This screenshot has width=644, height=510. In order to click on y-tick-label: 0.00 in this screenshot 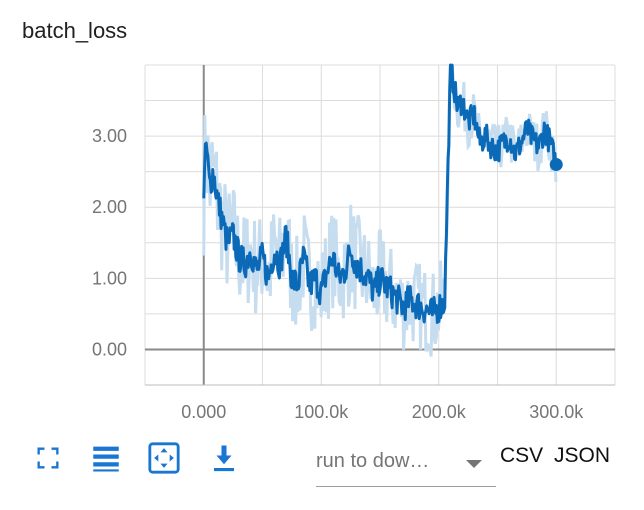, I will do `click(109, 349)`.